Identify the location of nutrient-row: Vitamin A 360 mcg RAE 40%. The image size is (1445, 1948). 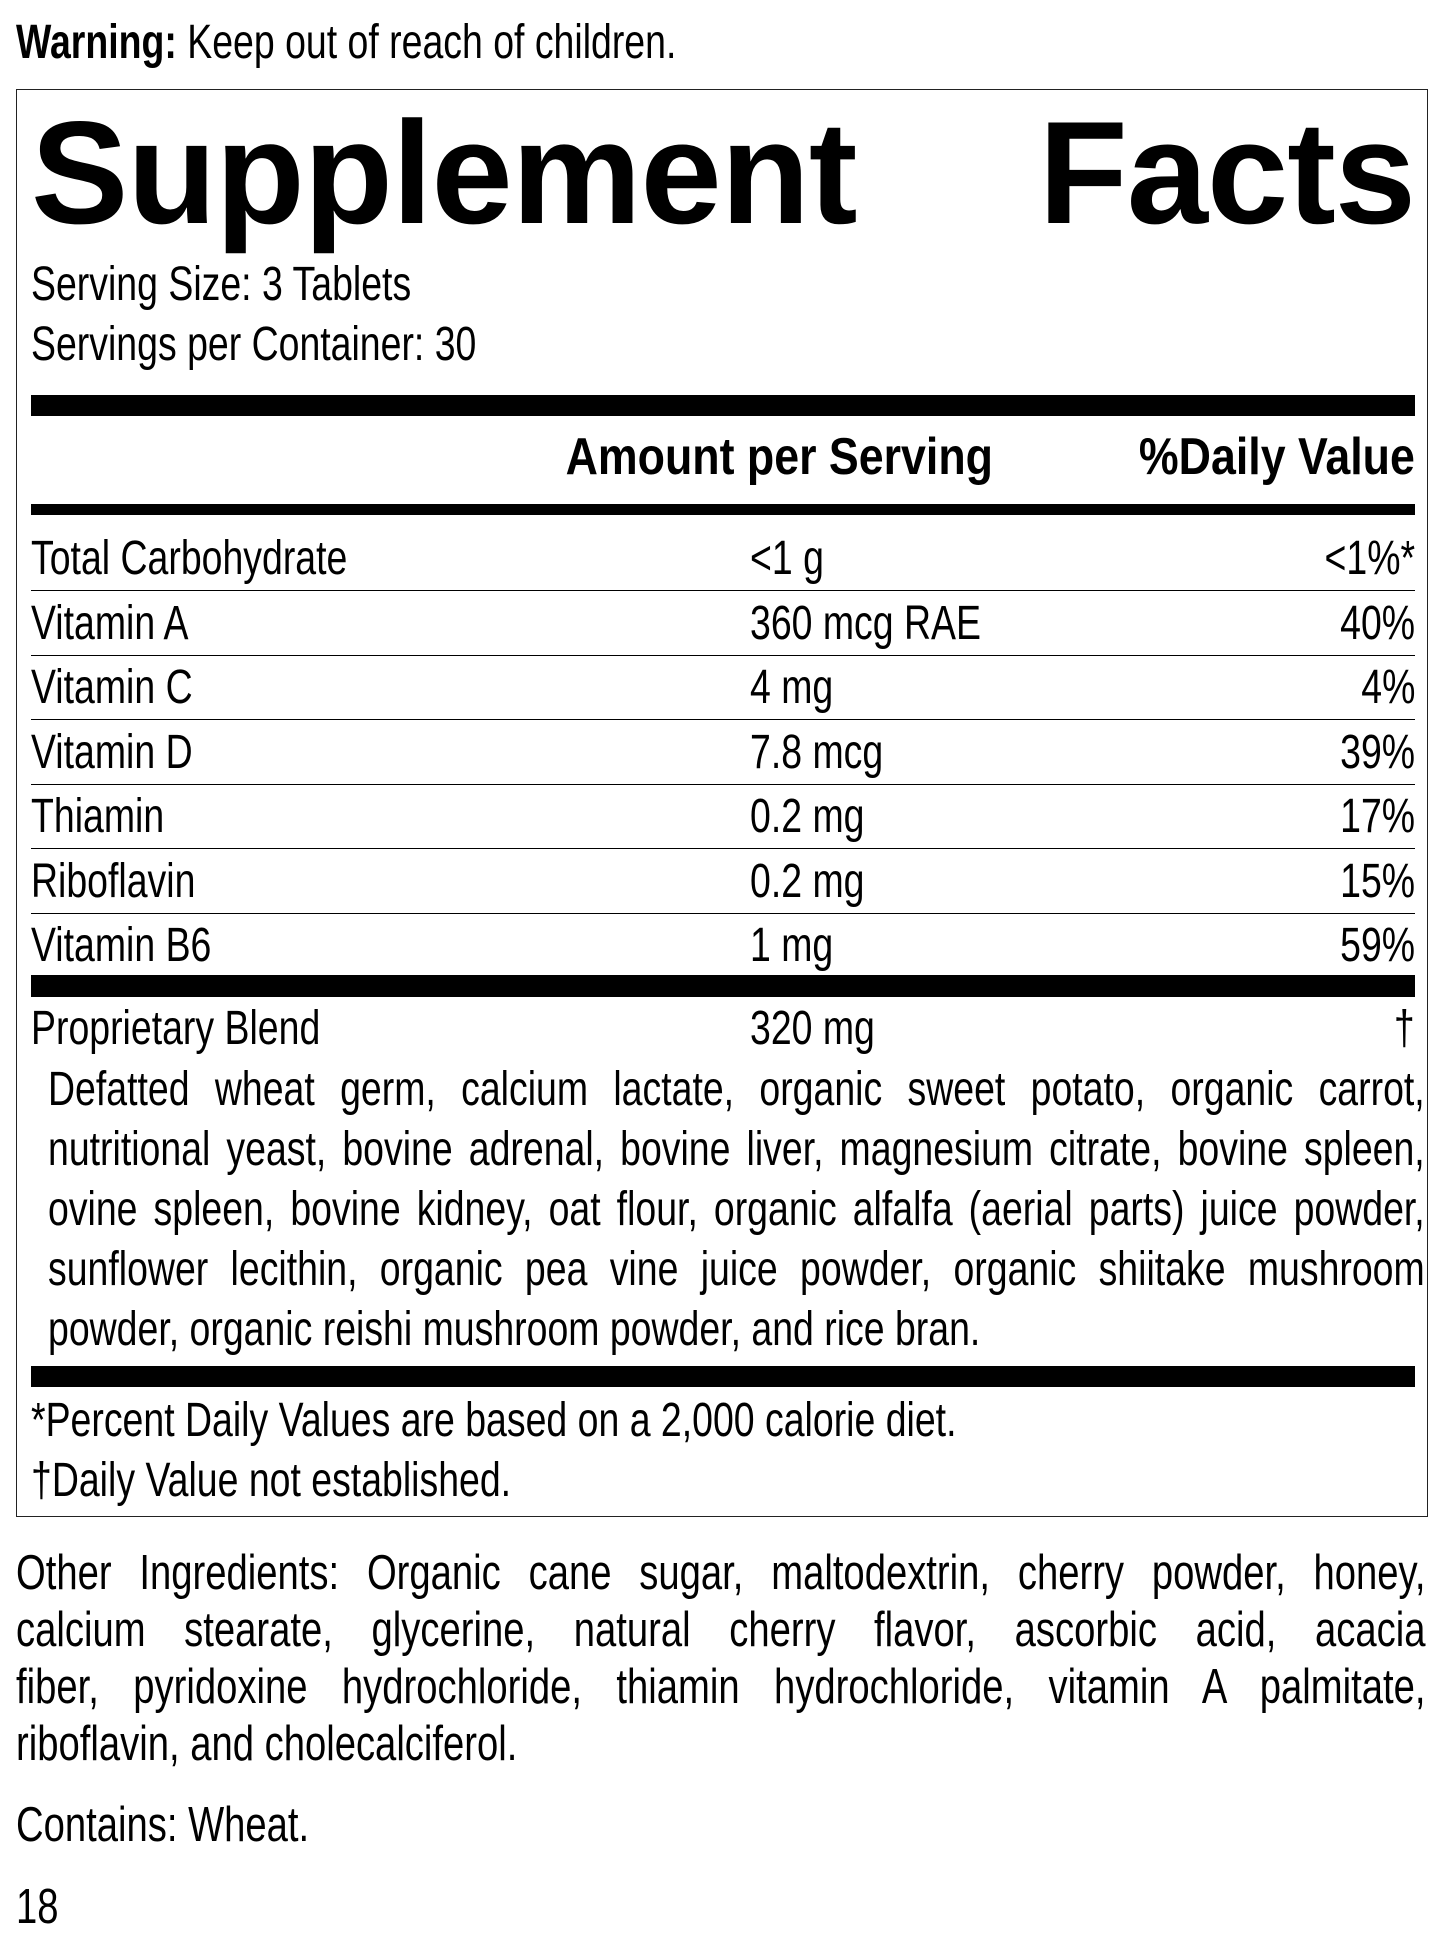
(723, 624).